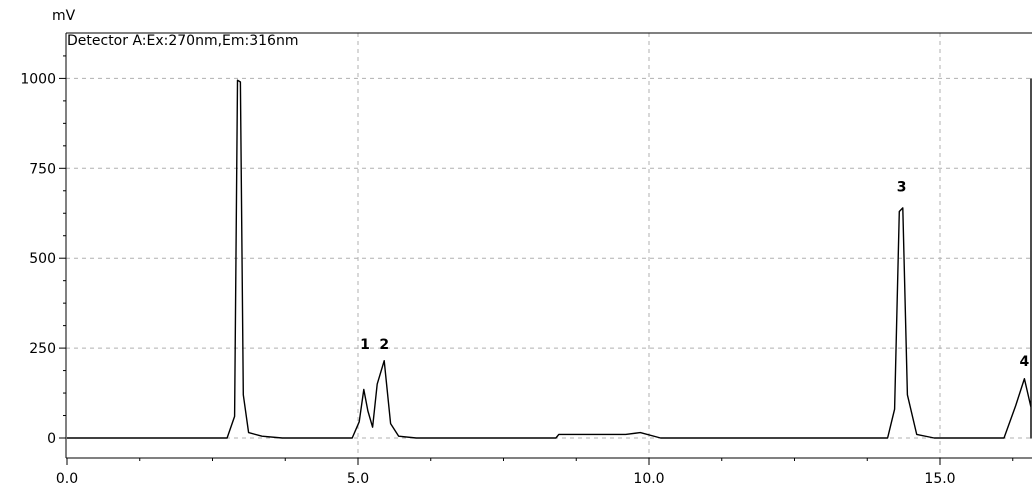 The width and height of the screenshot is (1032, 490). What do you see at coordinates (1025, 362) in the screenshot?
I see `peak-label: 4` at bounding box center [1025, 362].